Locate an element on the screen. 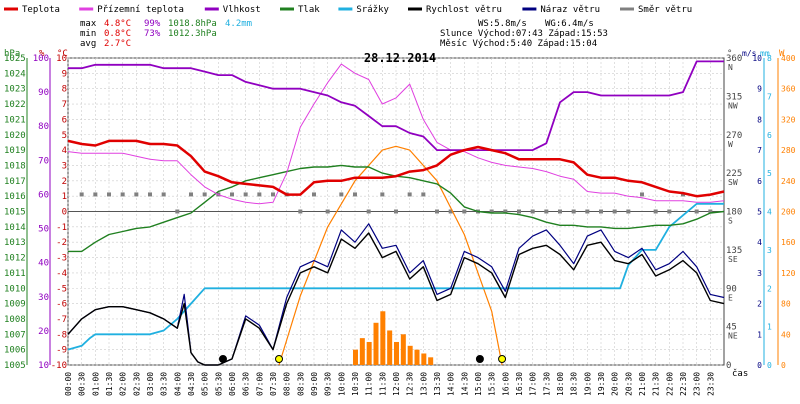  time-tick-label: 22:00 is located at coordinates (669, 384).